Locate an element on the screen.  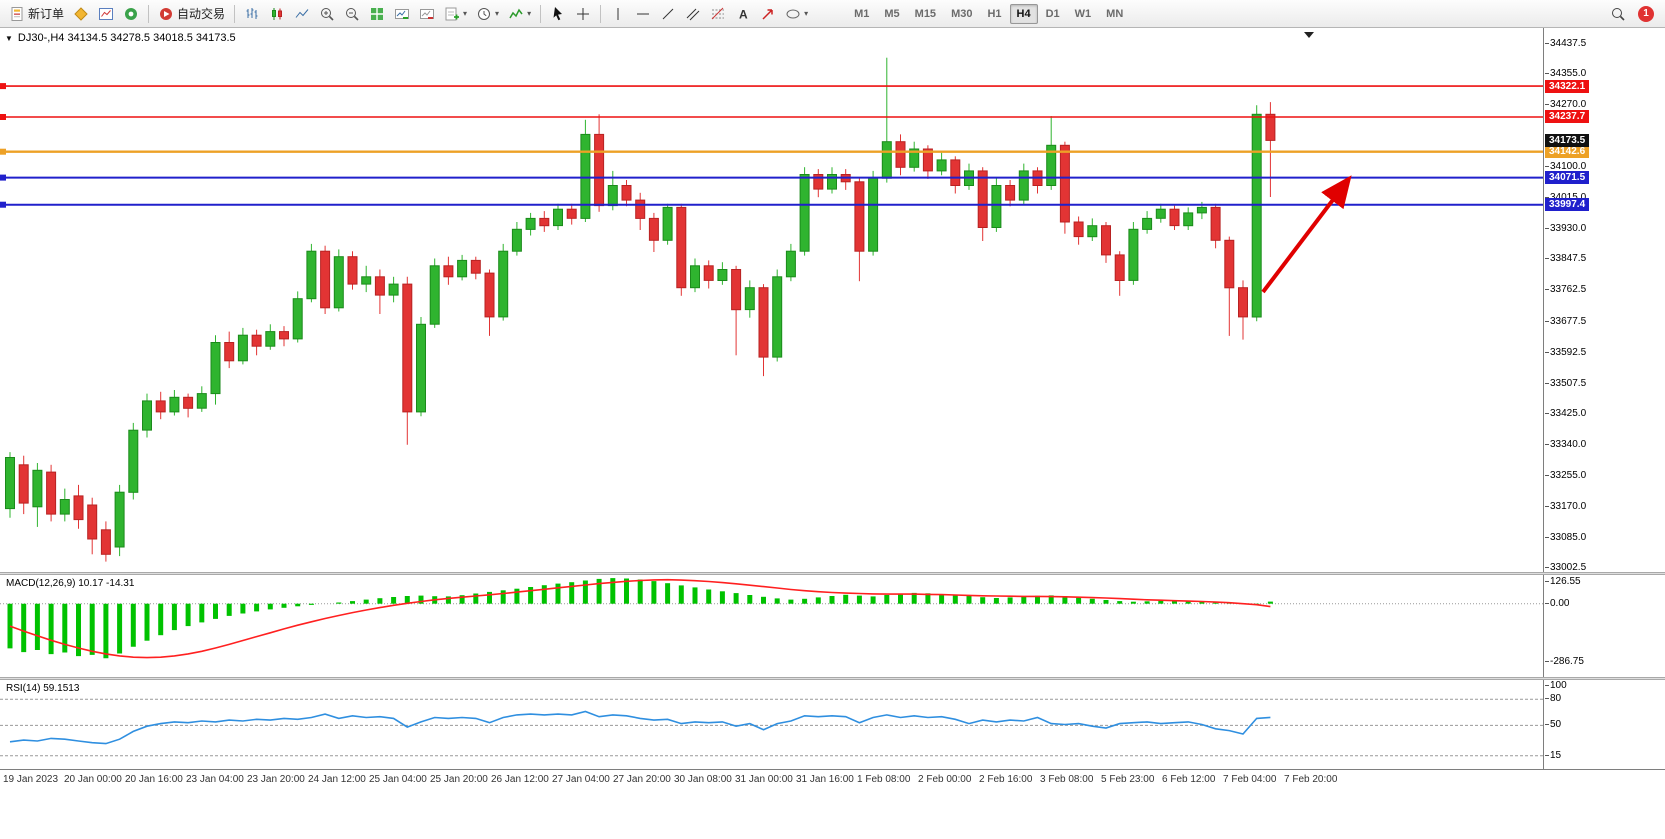
periods-clock-icon is located at coordinates (484, 13).